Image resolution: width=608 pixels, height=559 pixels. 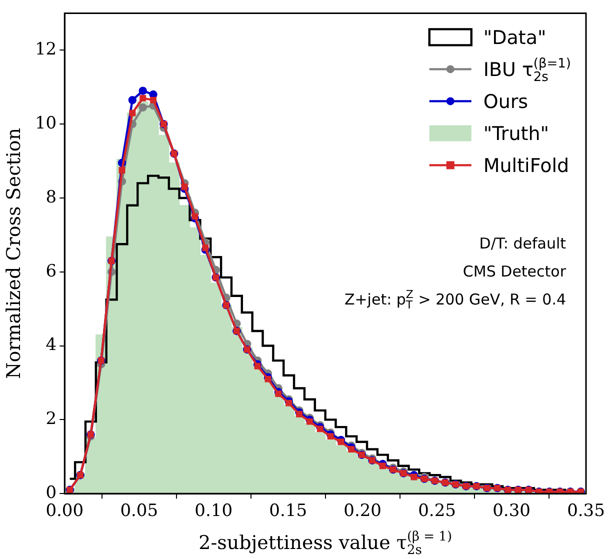 I want to click on legend-label: "Data", so click(x=514, y=38).